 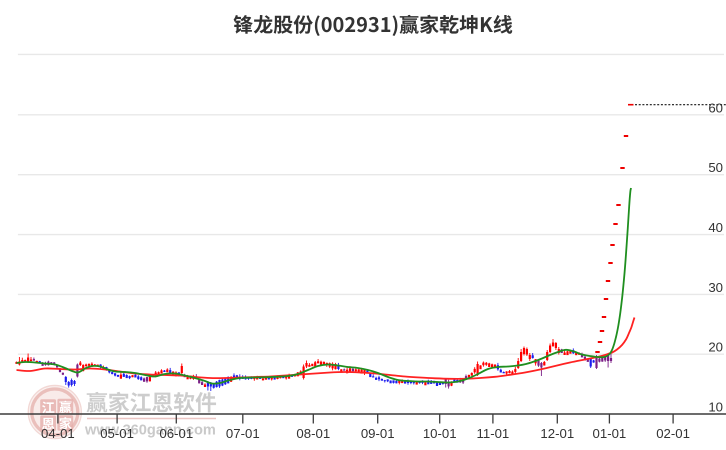 I want to click on svg-text: 06-01, so click(x=176, y=433).